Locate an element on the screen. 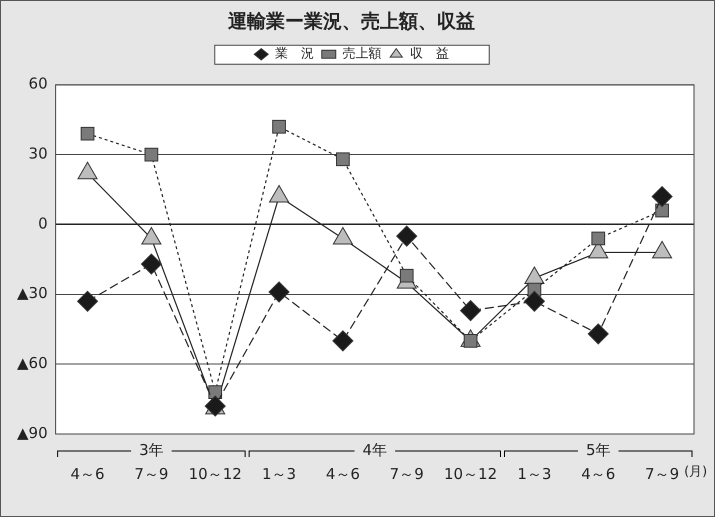 The height and width of the screenshot is (517, 715). y-tick-label: ▲60 is located at coordinates (32, 363).